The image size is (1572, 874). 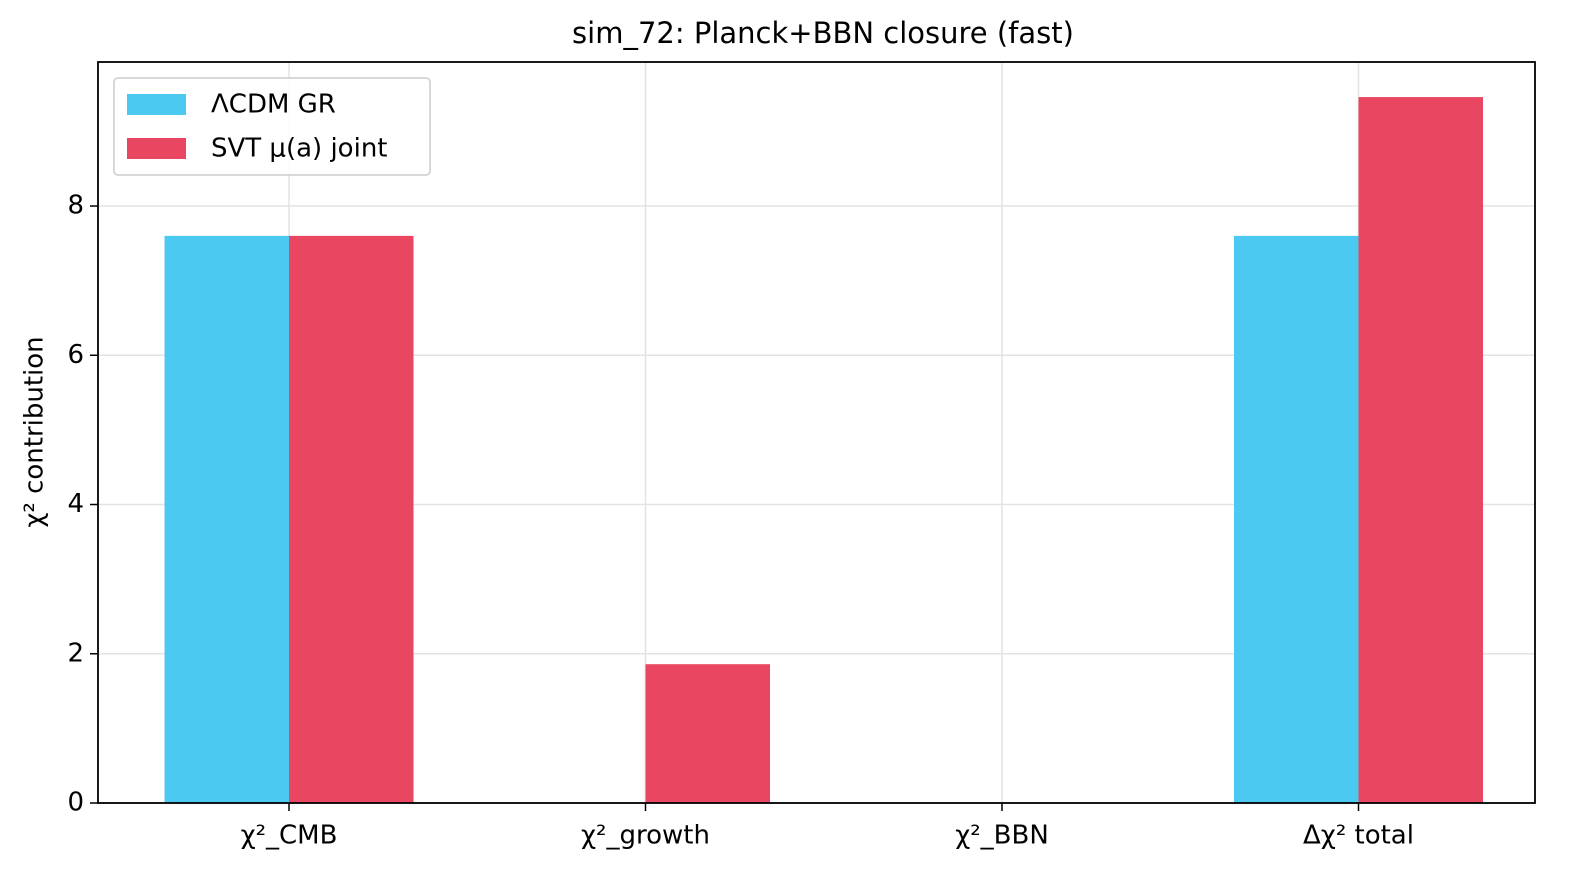 I want to click on legend-label: SVT μ(a) joint, so click(x=299, y=149).